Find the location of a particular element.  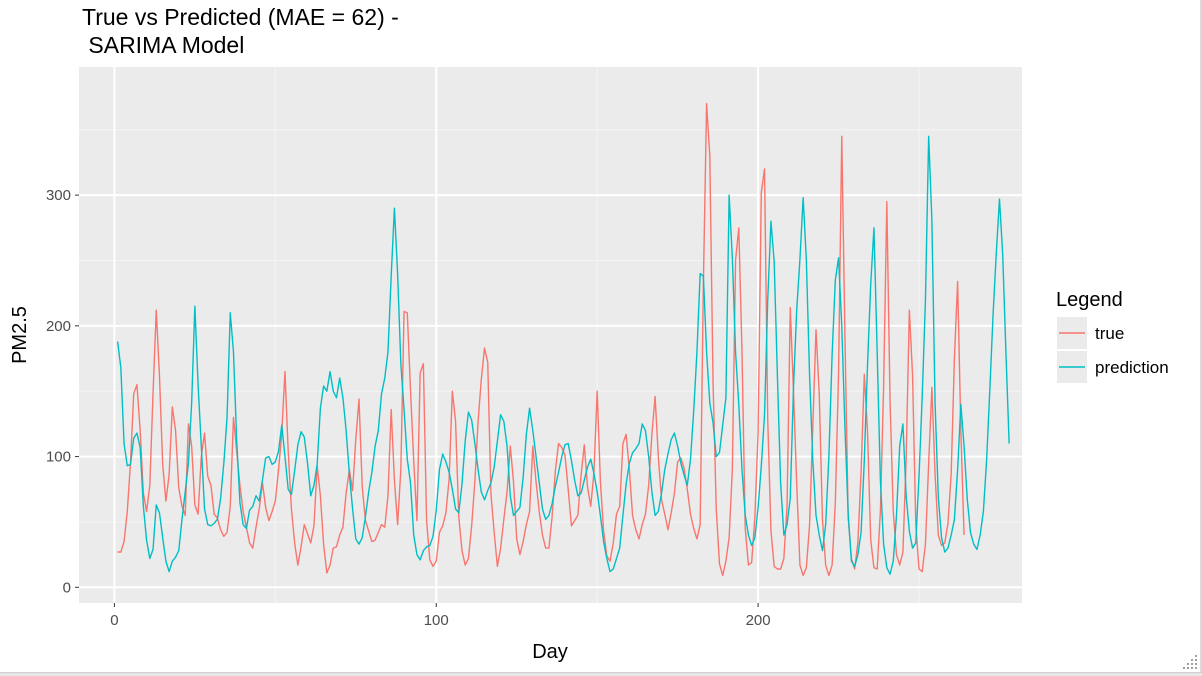

legend-title: Legend is located at coordinates (1089, 300).